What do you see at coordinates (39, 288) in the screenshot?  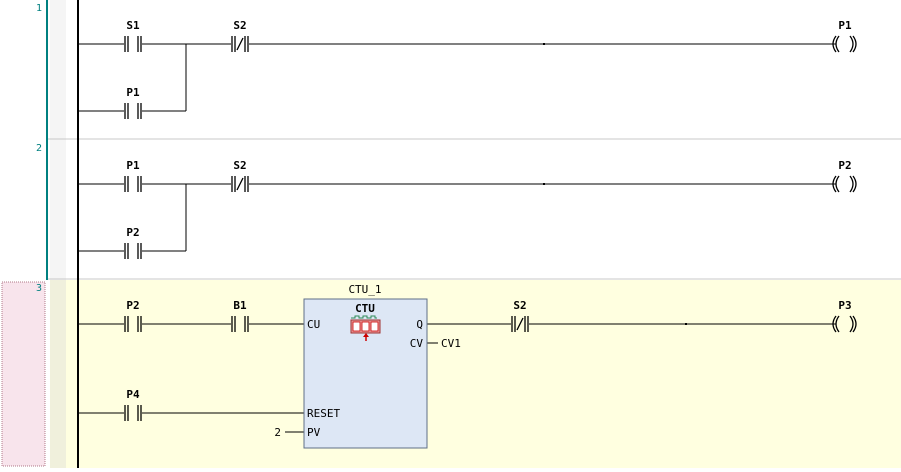 I see `rung-number: 3` at bounding box center [39, 288].